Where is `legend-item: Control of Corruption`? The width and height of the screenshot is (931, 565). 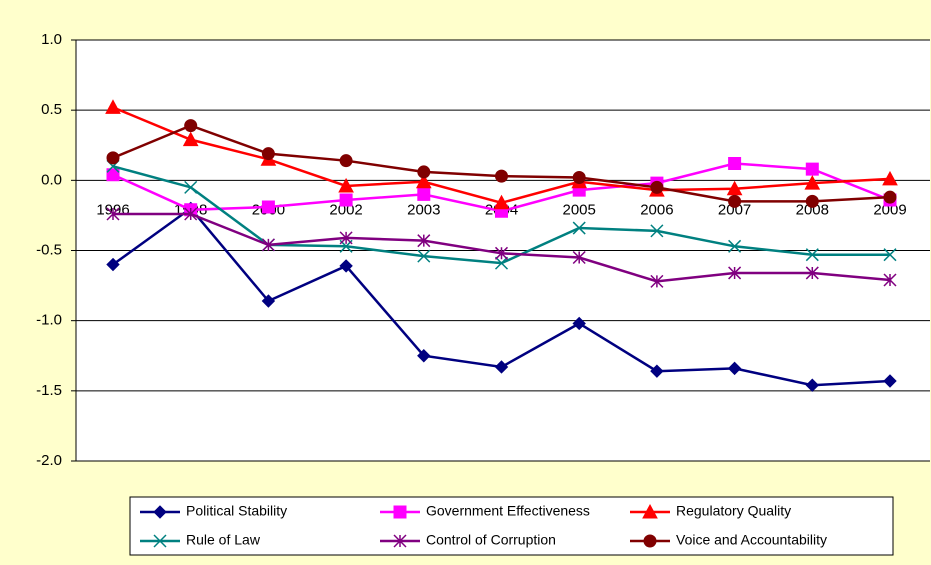 legend-item: Control of Corruption is located at coordinates (468, 540).